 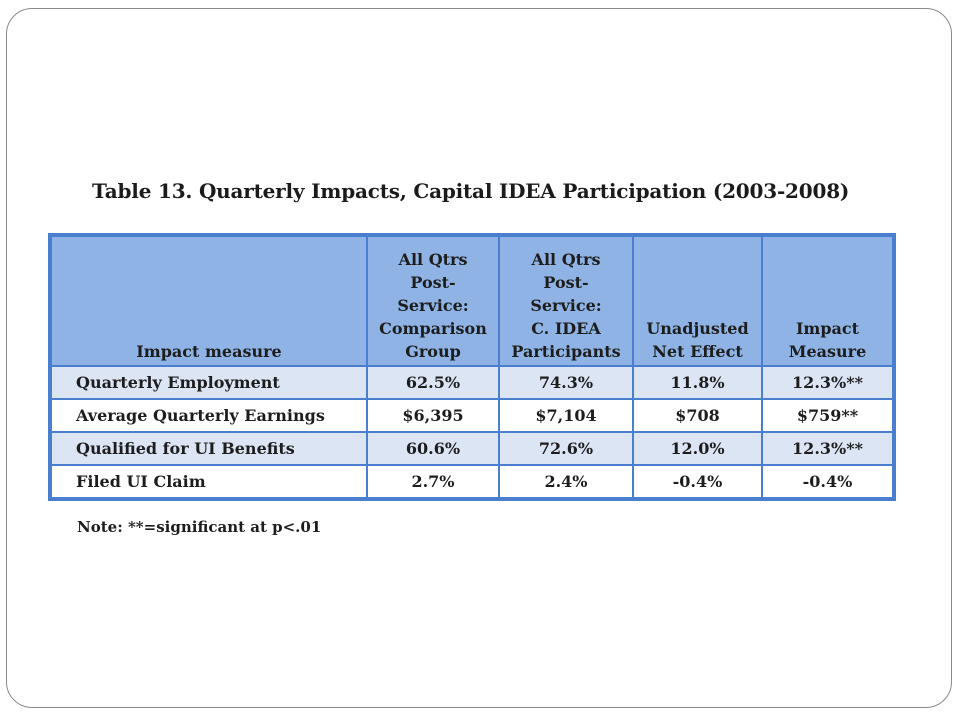 I want to click on header-line: Measure, so click(x=827, y=351).